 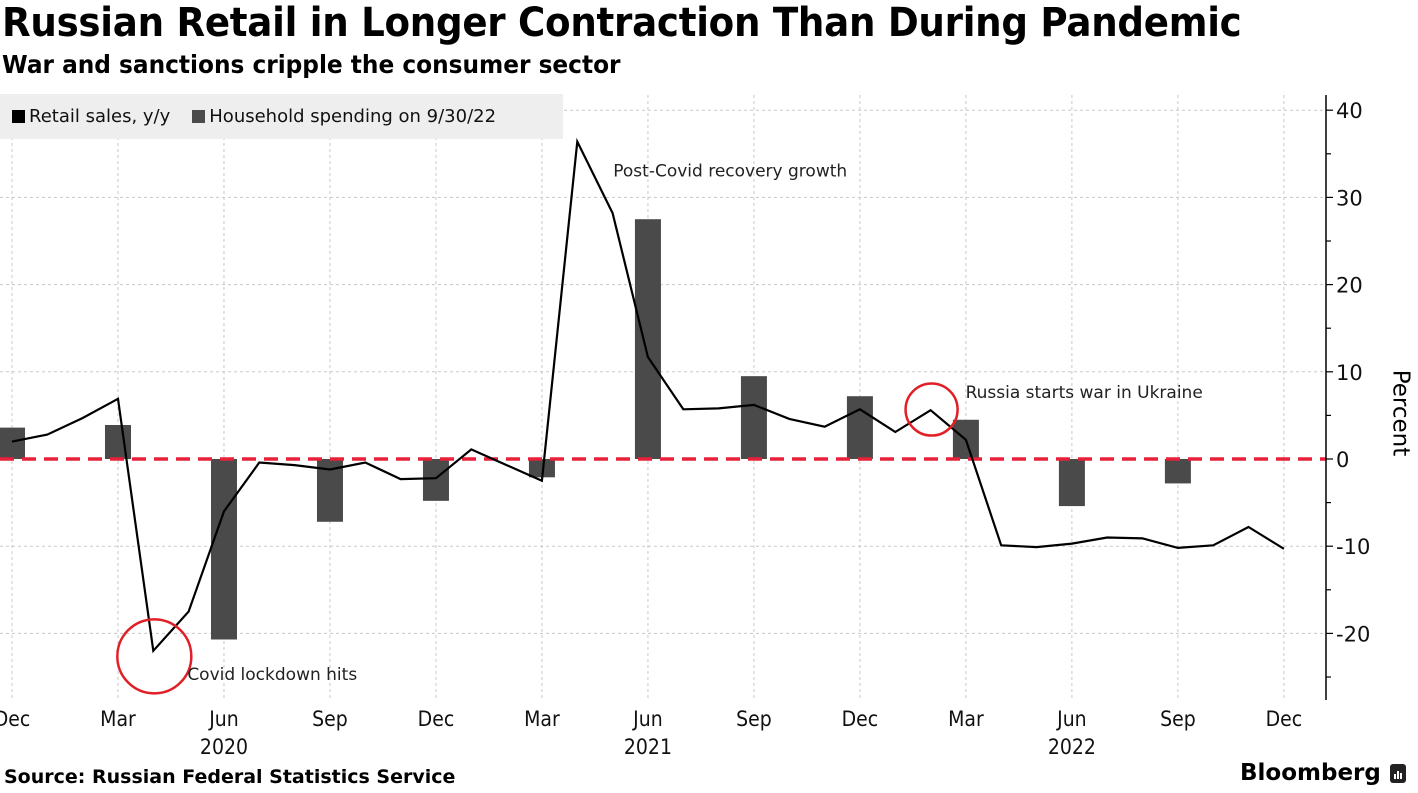 What do you see at coordinates (1349, 198) in the screenshot?
I see `y-tick-label: 30` at bounding box center [1349, 198].